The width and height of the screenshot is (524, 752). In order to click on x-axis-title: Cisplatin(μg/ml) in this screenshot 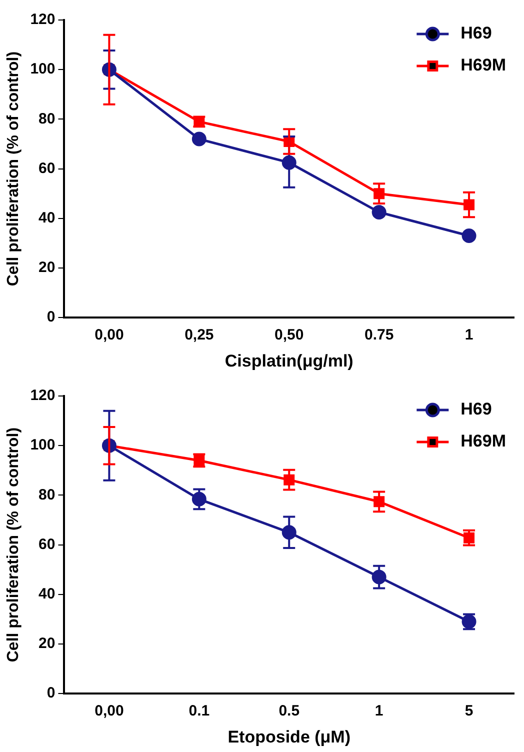, I will do `click(289, 360)`.